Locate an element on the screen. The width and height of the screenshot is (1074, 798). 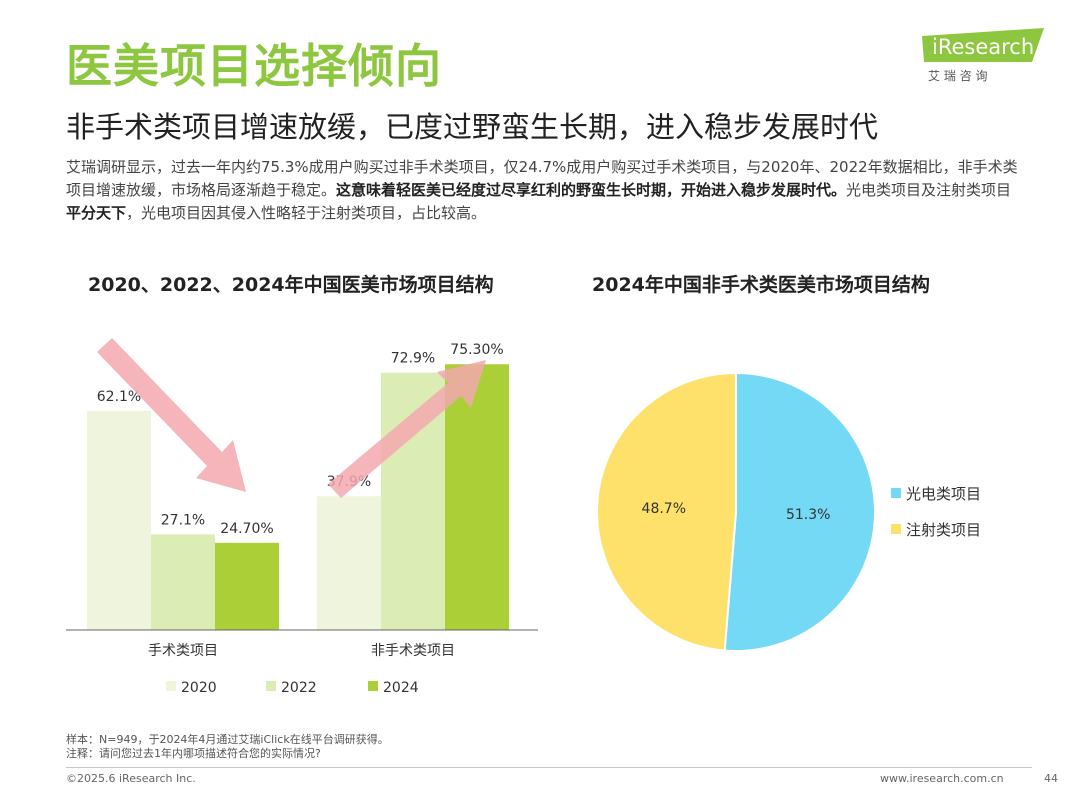
bar-chart-title: 2020、2022、2024年中国医美市场项目结构 is located at coordinates (291, 285).